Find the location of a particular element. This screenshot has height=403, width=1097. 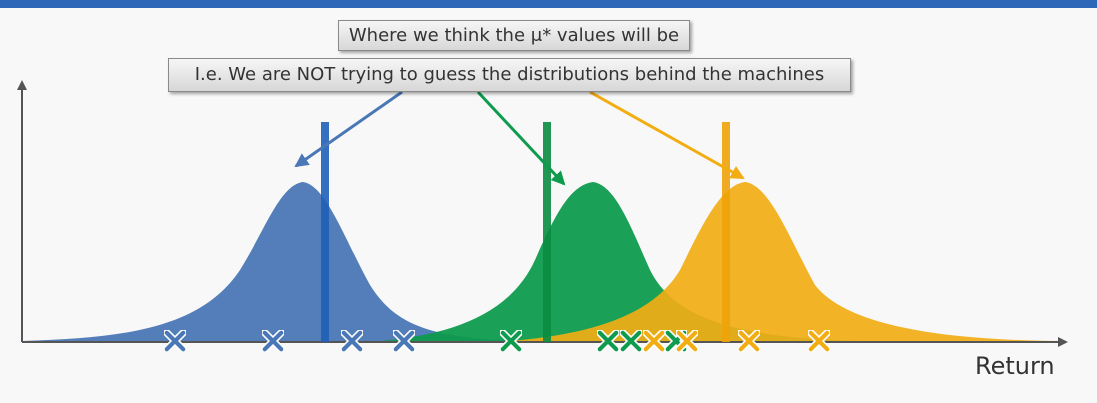

yellow-pointer-arrow is located at coordinates (667, 135).